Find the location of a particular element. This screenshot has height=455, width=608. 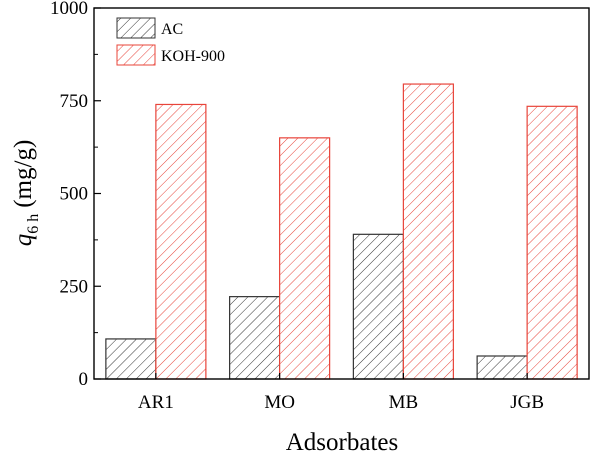

y-tick-label: 750 is located at coordinates (74, 101).